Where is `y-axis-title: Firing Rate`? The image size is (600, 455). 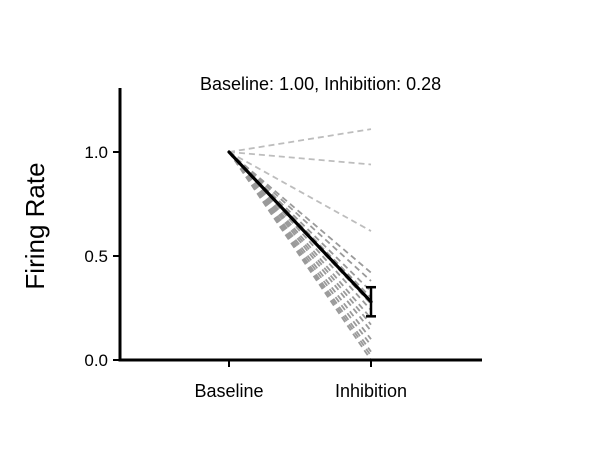
y-axis-title: Firing Rate is located at coordinates (35, 225).